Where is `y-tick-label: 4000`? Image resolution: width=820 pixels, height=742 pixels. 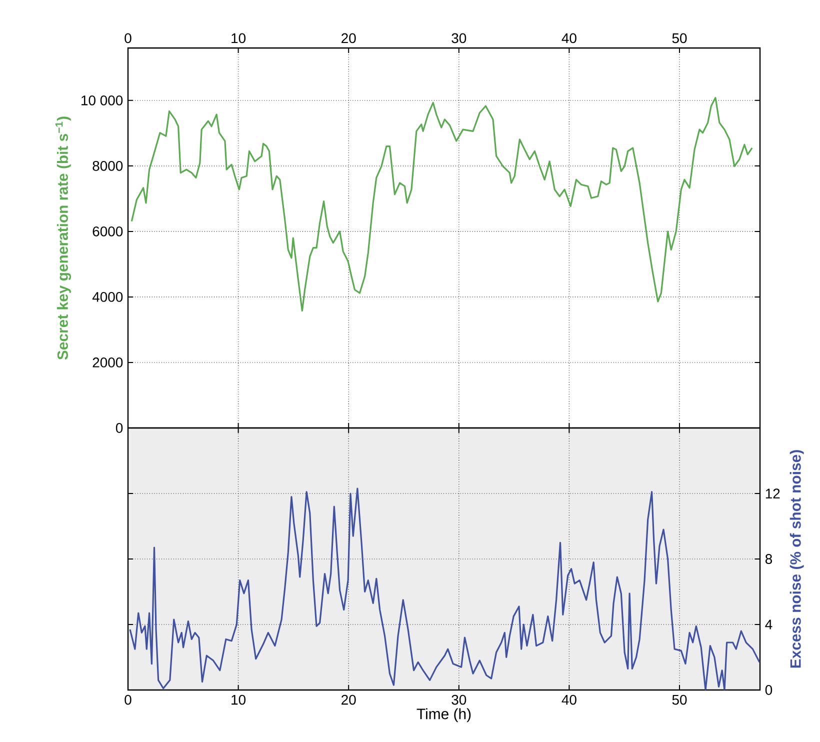 y-tick-label: 4000 is located at coordinates (107, 297).